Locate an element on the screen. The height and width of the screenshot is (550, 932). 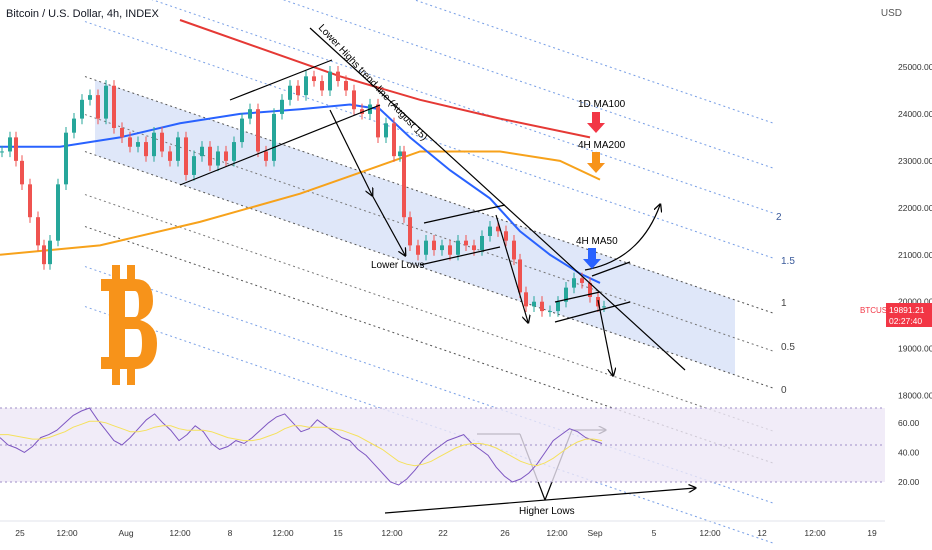
badge-countdown: 02:27:40 is located at coordinates (905, 321).